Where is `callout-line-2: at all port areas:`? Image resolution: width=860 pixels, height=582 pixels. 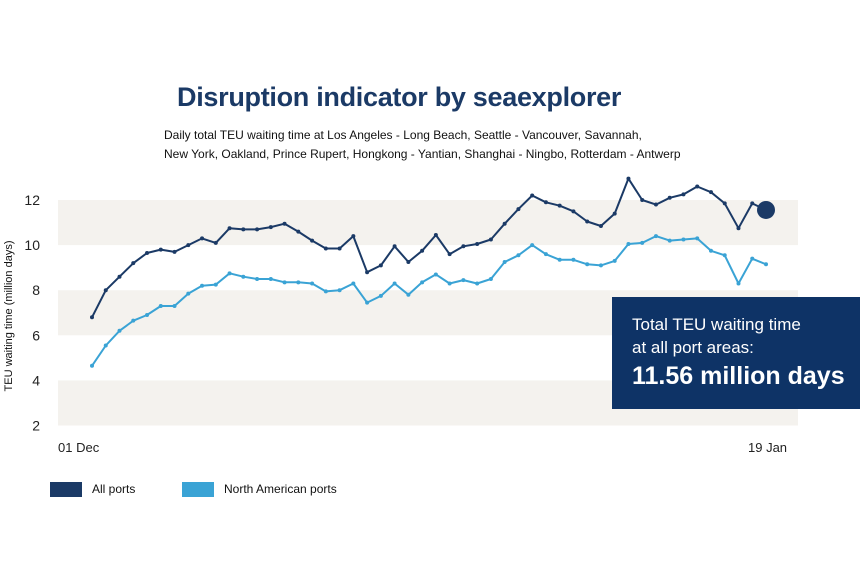
callout-line-2: at all port areas: is located at coordinates (693, 347).